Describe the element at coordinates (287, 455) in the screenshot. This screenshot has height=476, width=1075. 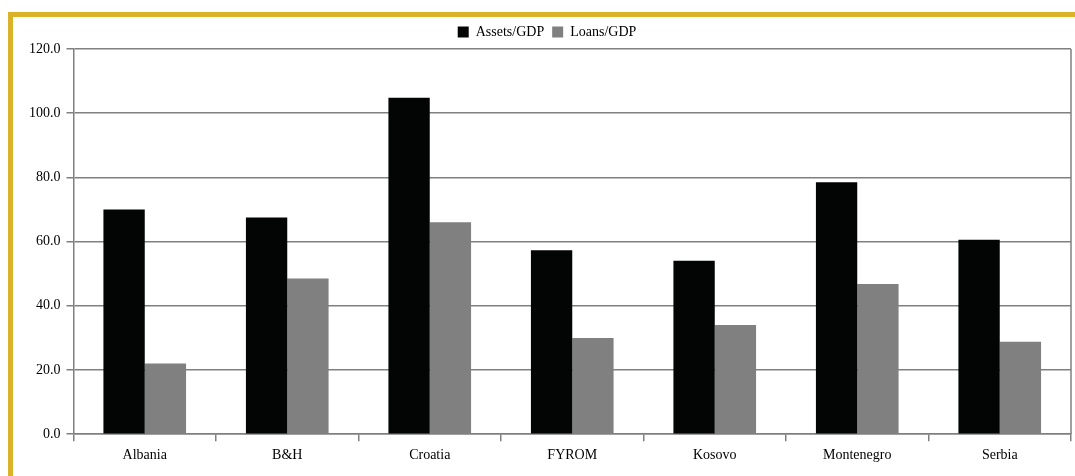
I see `x-tick-label: B&H` at that location.